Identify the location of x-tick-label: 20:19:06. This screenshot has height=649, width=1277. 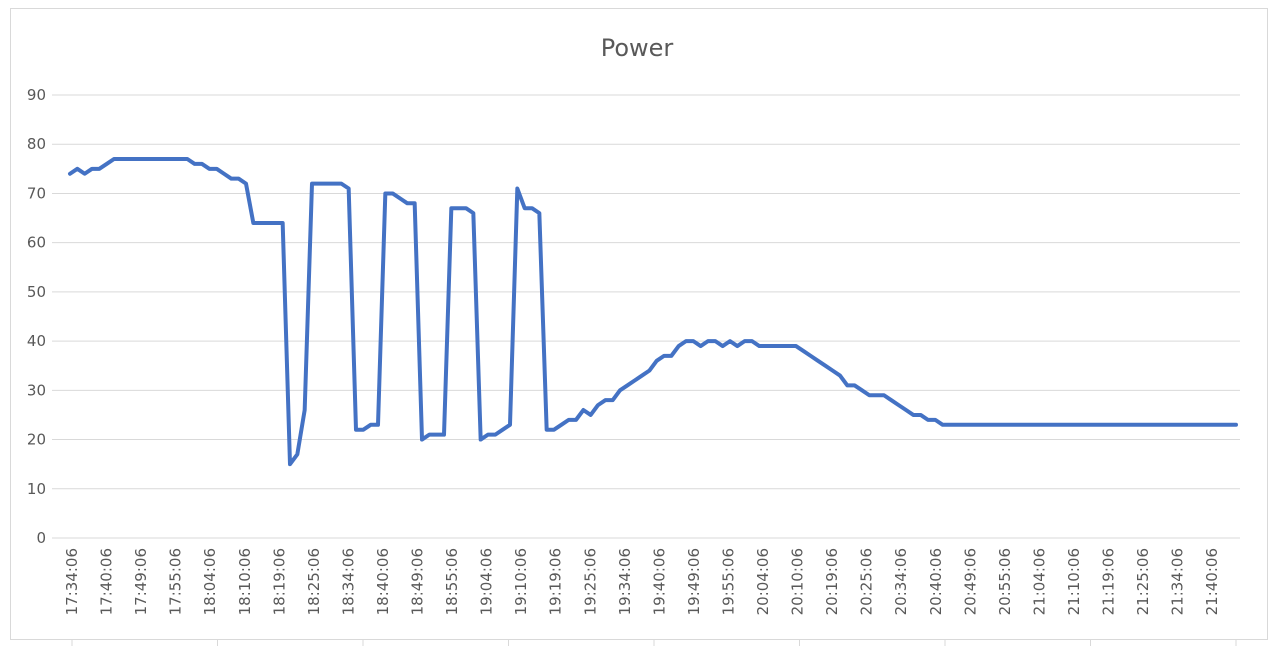
(832, 581).